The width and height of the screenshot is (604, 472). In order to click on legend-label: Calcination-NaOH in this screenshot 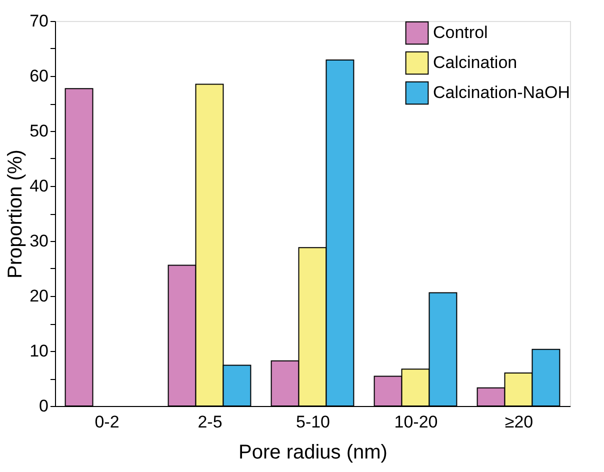, I will do `click(501, 92)`.